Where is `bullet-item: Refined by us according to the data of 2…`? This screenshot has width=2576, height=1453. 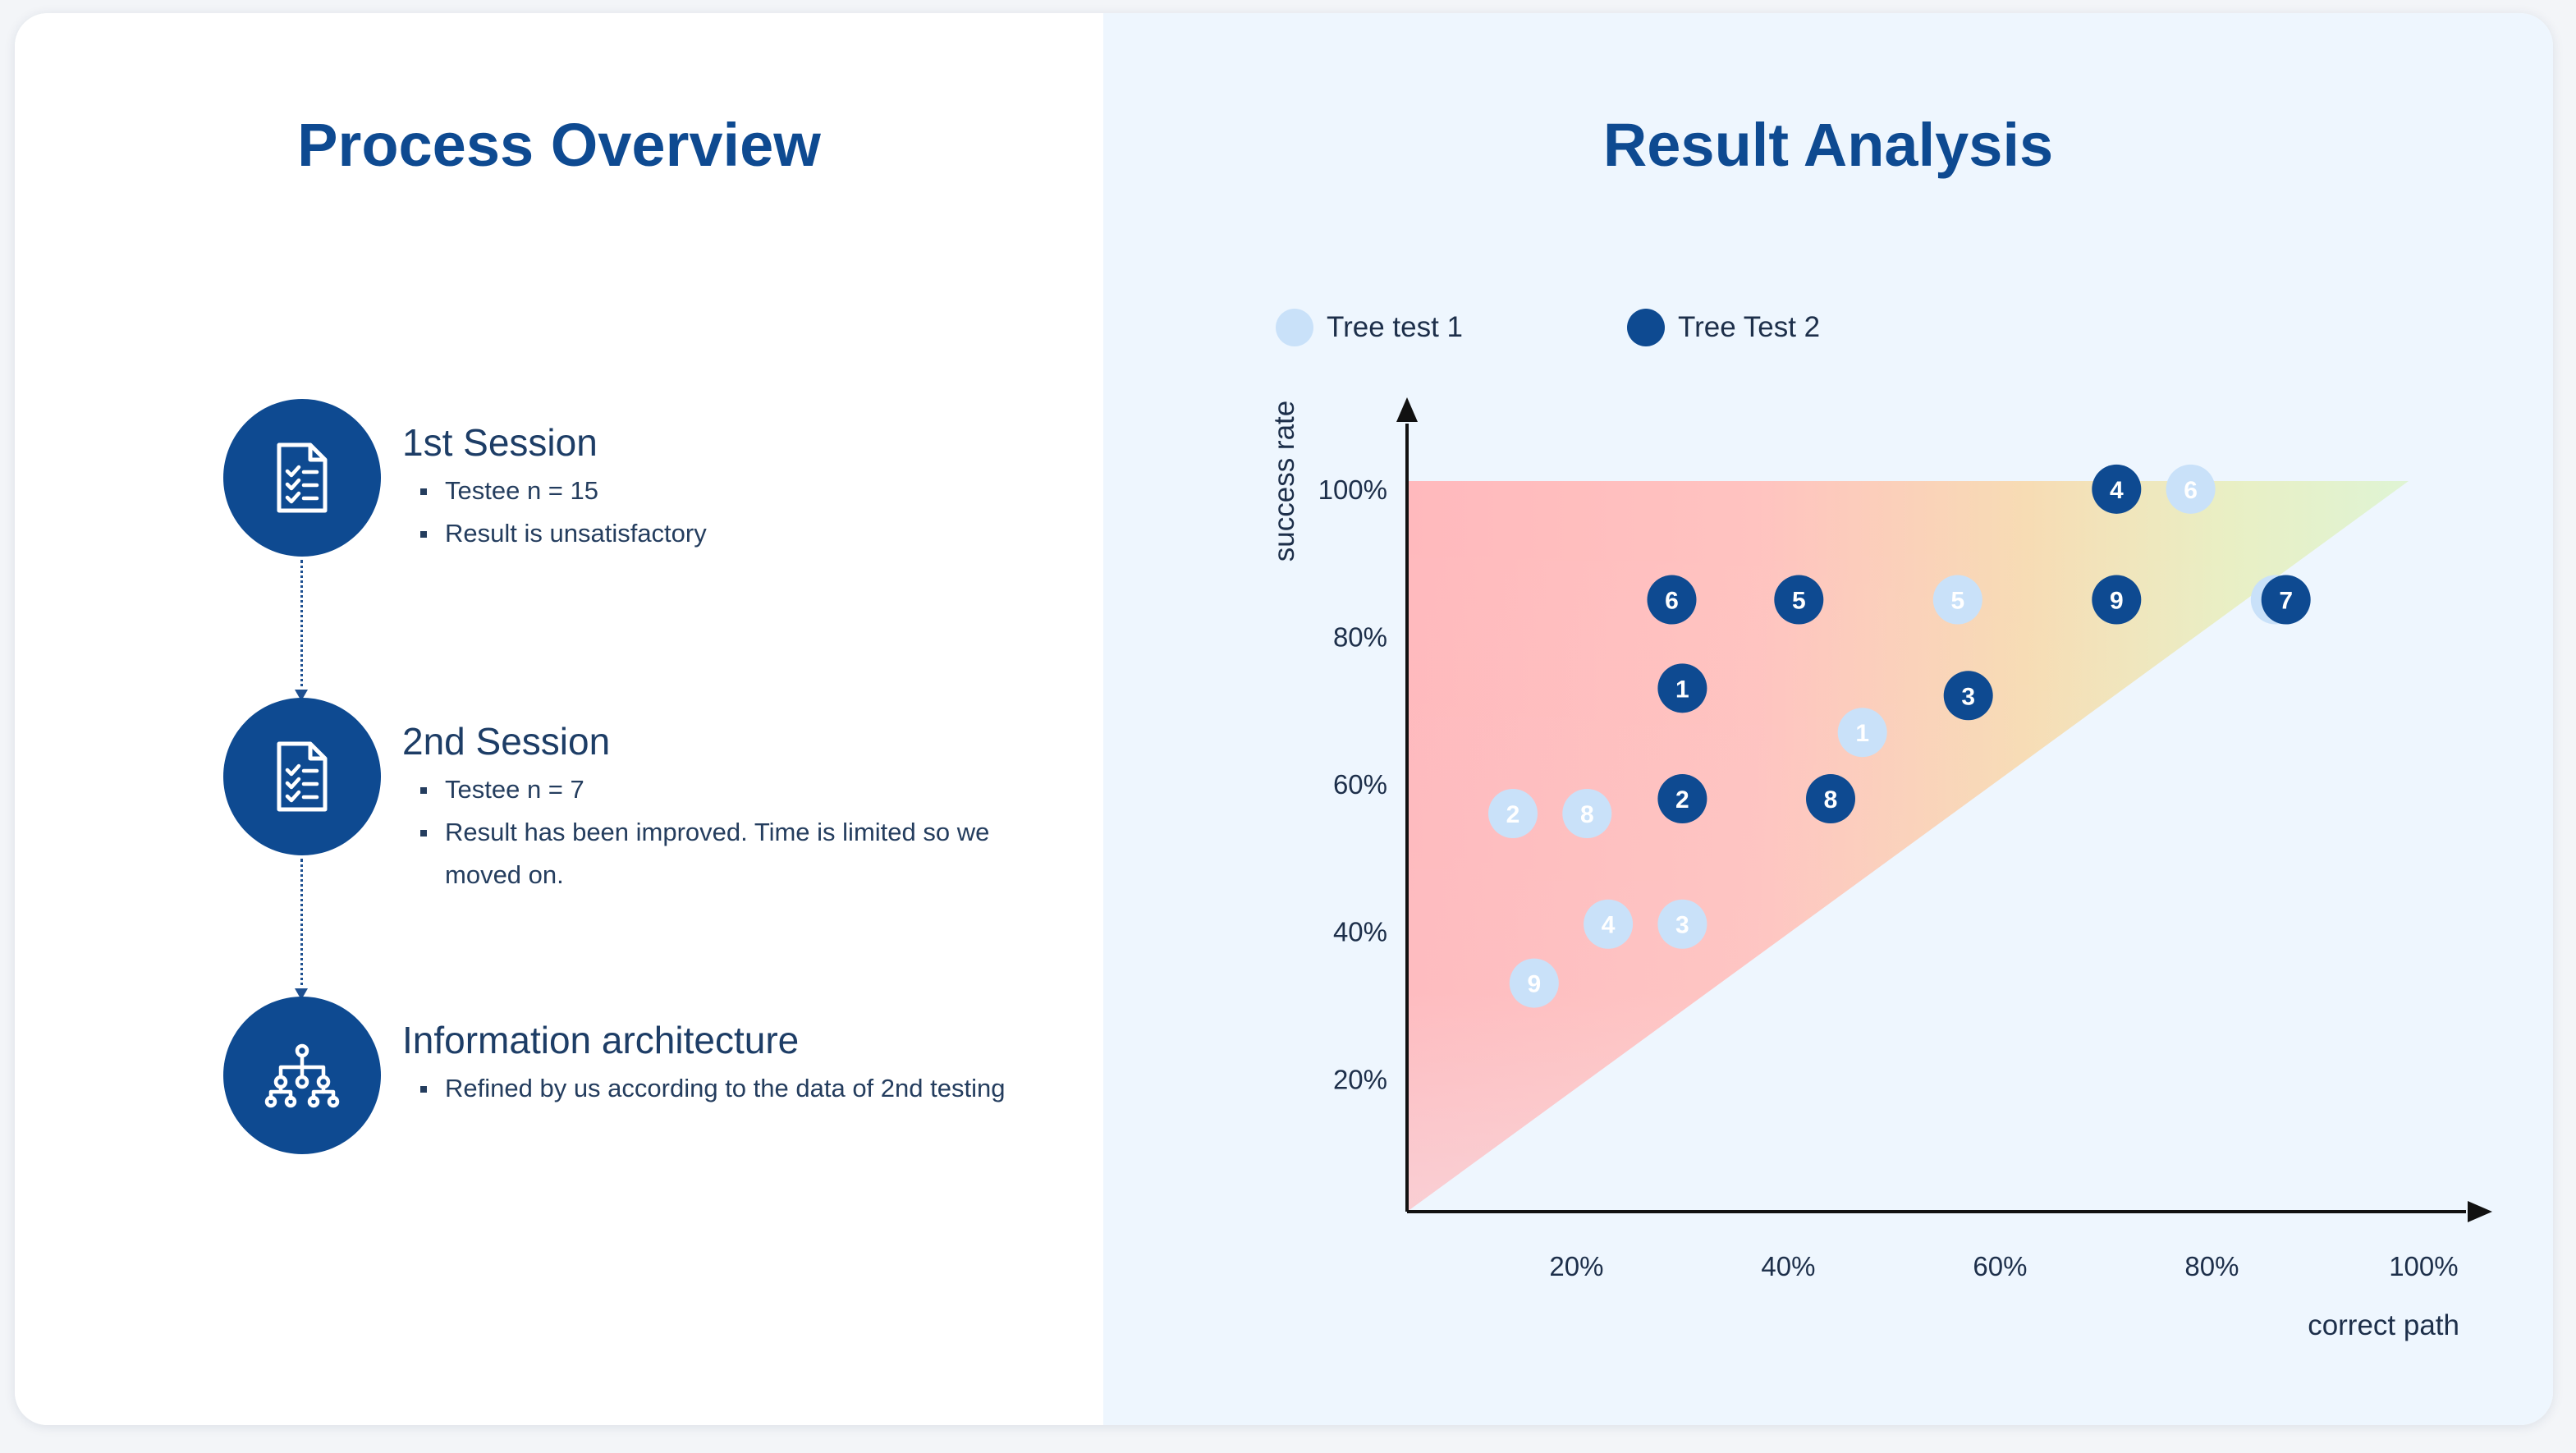 bullet-item: Refined by us according to the data of 2… is located at coordinates (714, 1088).